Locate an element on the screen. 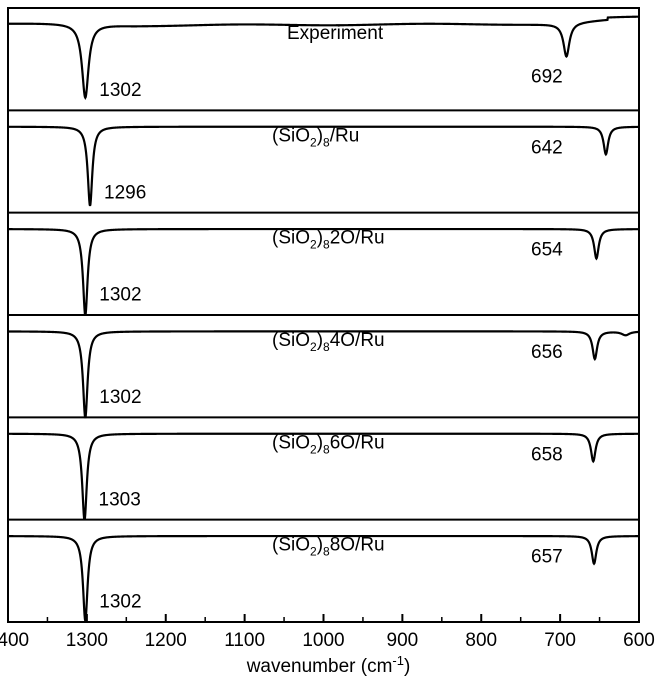 Image resolution: width=660 pixels, height=690 pixels. peak-label: 657 is located at coordinates (547, 557).